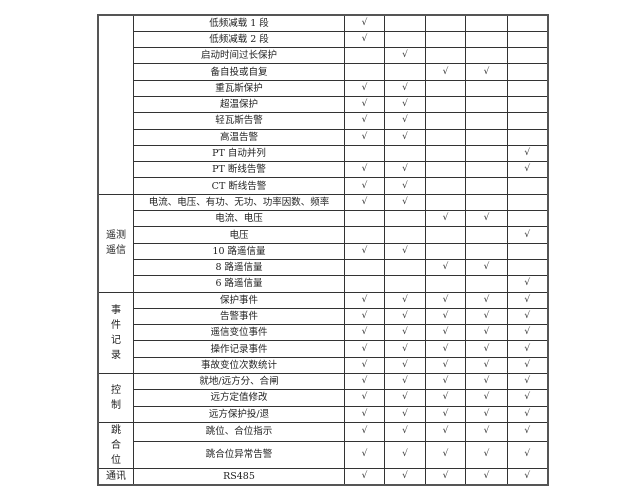 This screenshot has height=486, width=639. What do you see at coordinates (322, 398) in the screenshot?
I see `table-row: 控制 就地/远方分、合闸 √ √ √ √ √` at bounding box center [322, 398].